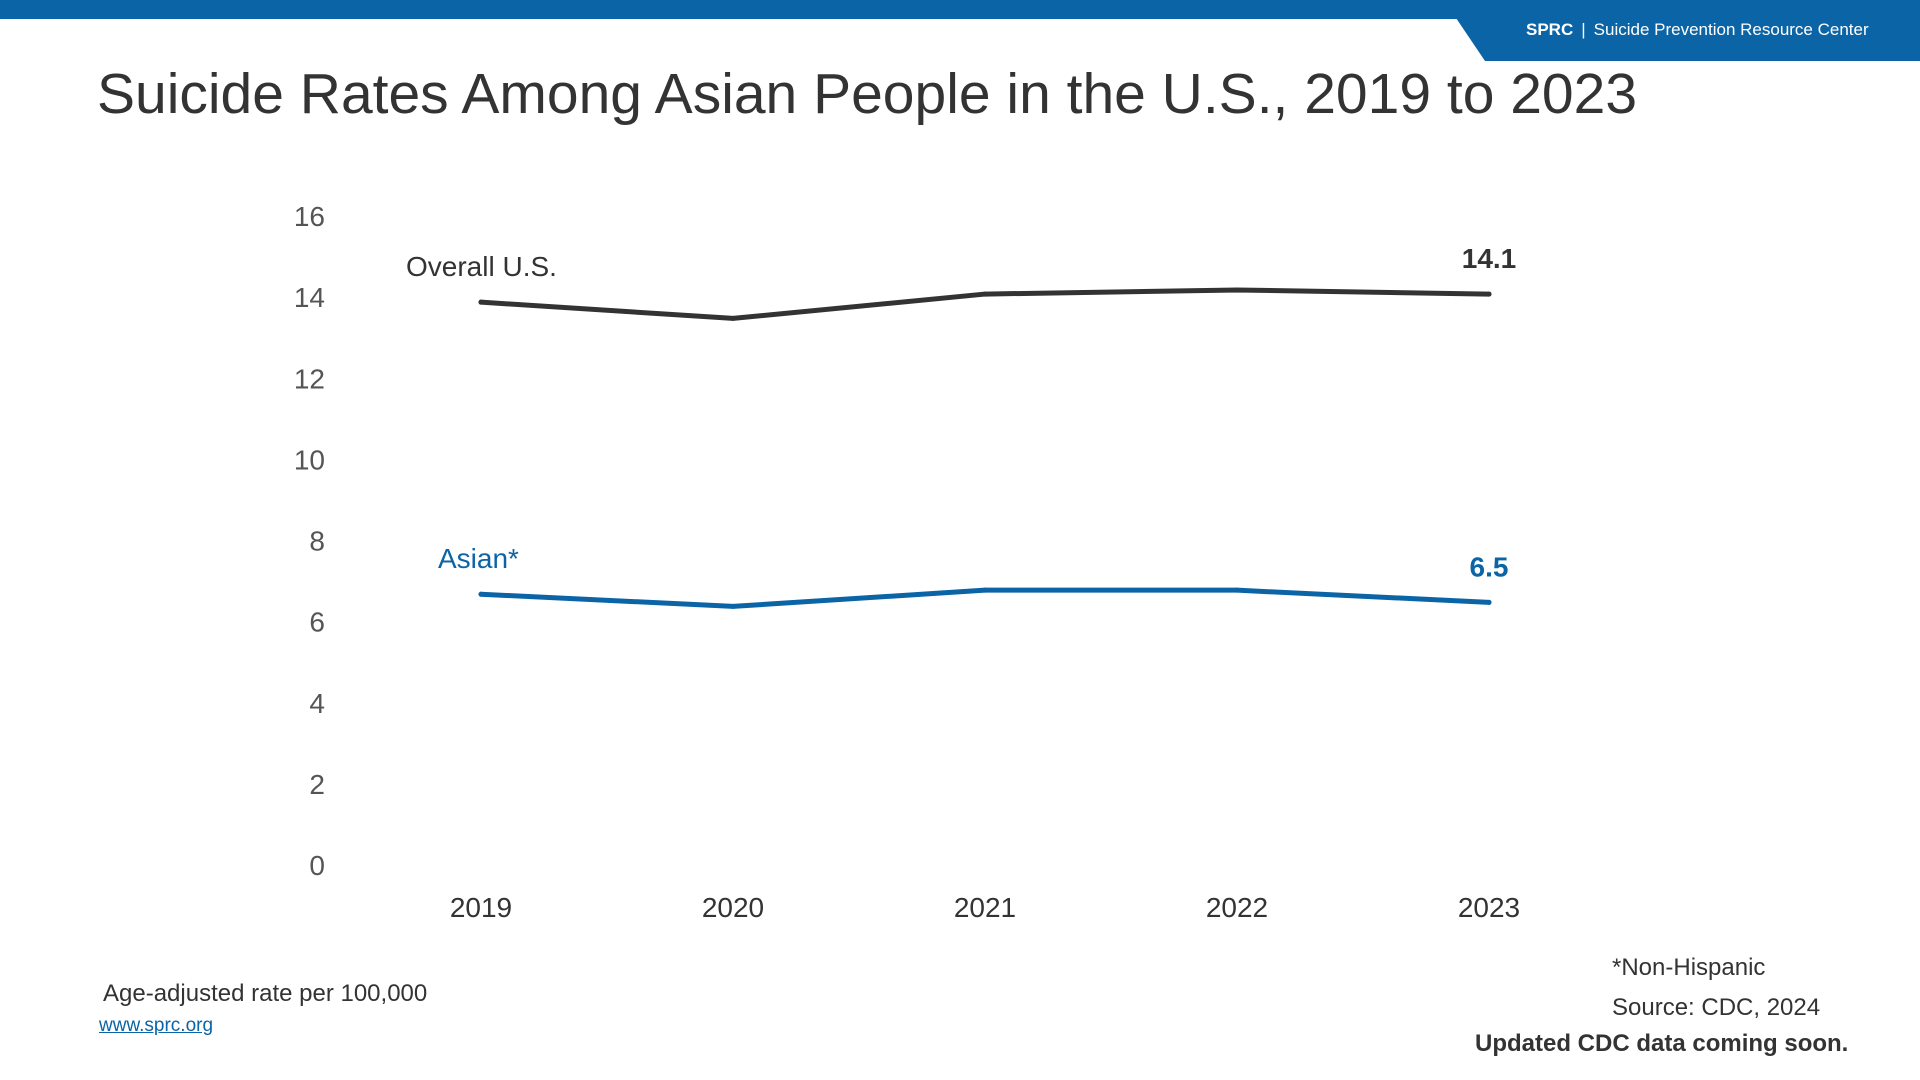 The width and height of the screenshot is (1920, 1080). I want to click on y-tick-label: 4, so click(317, 703).